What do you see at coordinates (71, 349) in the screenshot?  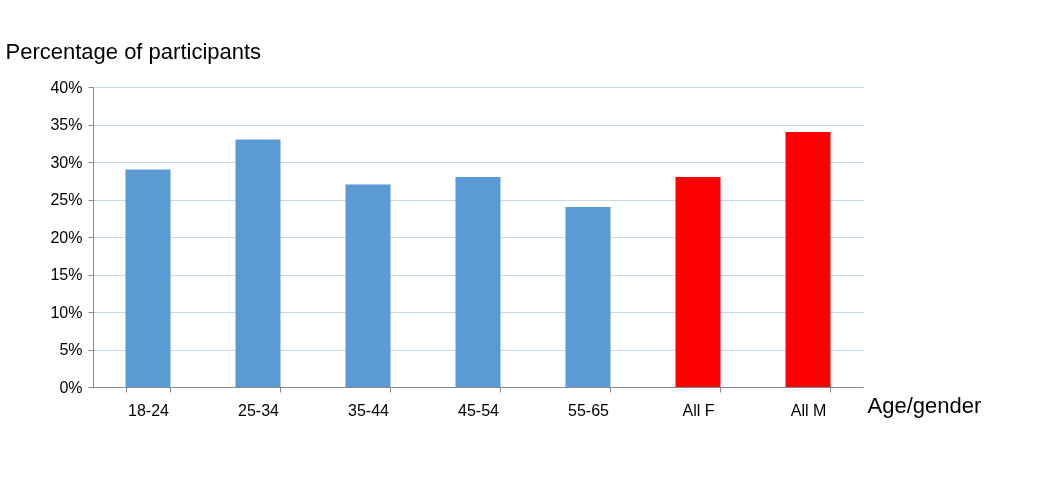 I see `y-tick-label: 5%` at bounding box center [71, 349].